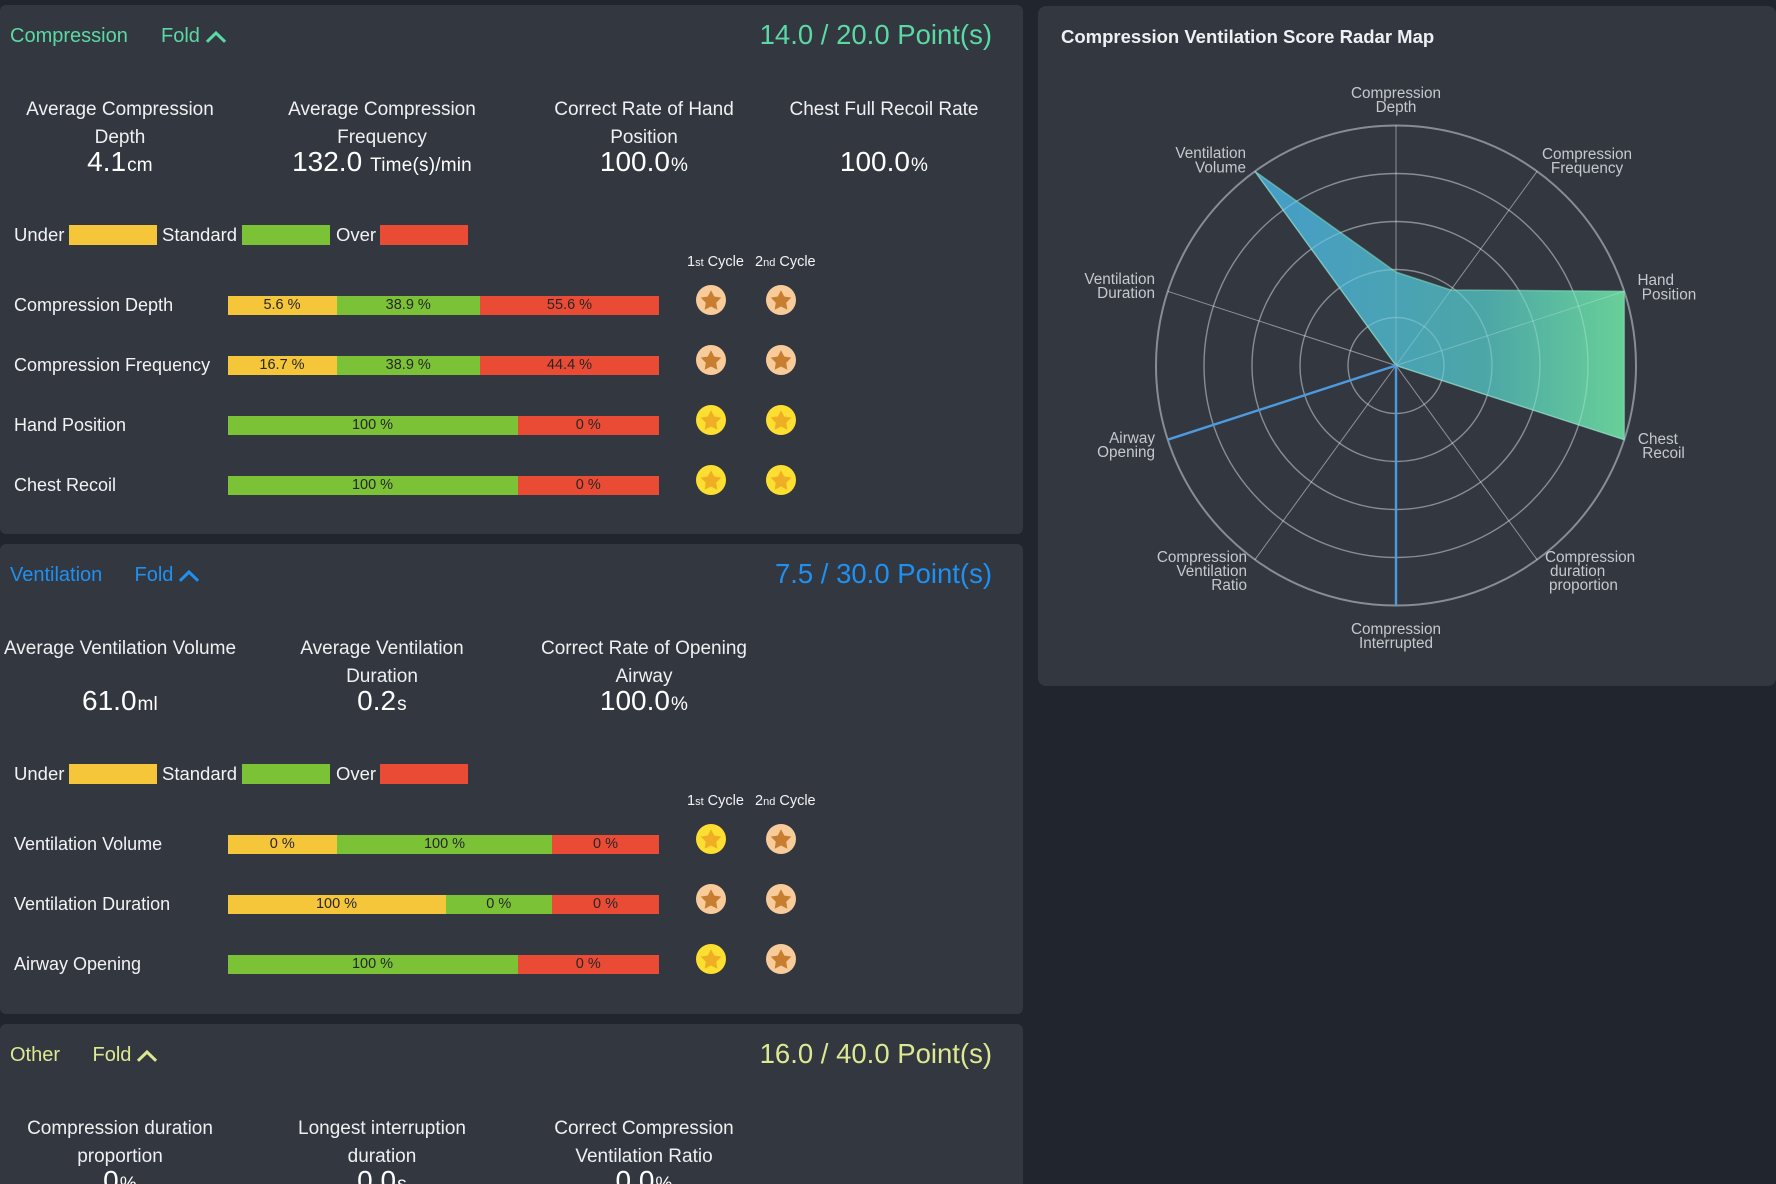  What do you see at coordinates (1220, 167) in the screenshot?
I see `svg-text: Volume` at bounding box center [1220, 167].